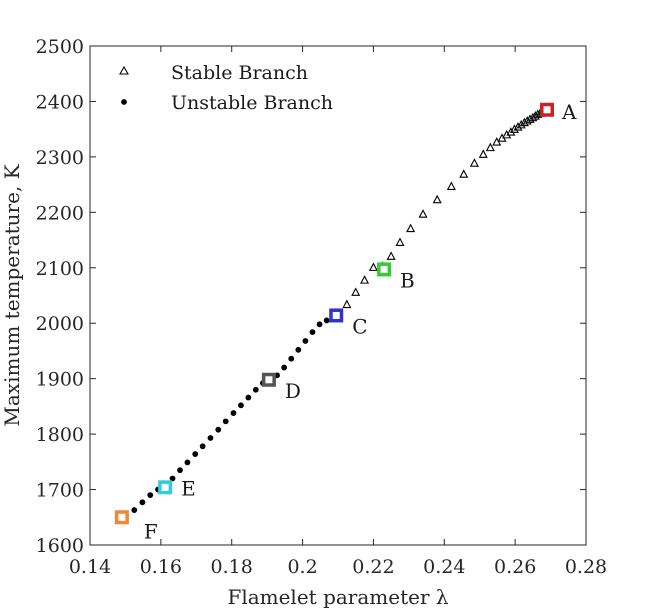  I want to click on x-tick-label: 0.22, so click(373, 567).